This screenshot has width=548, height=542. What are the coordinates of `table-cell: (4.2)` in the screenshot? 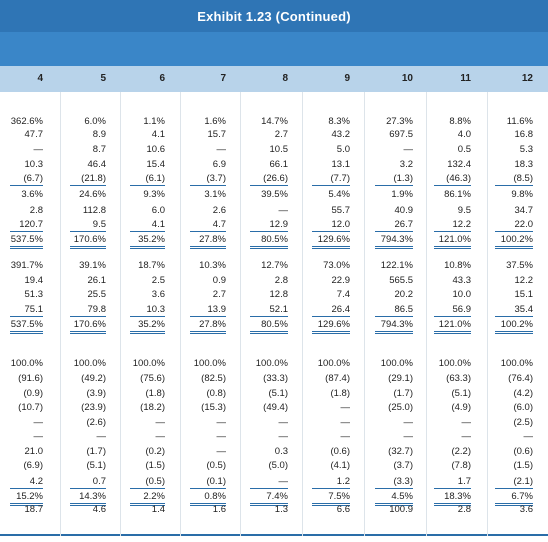 It's located at (523, 393).